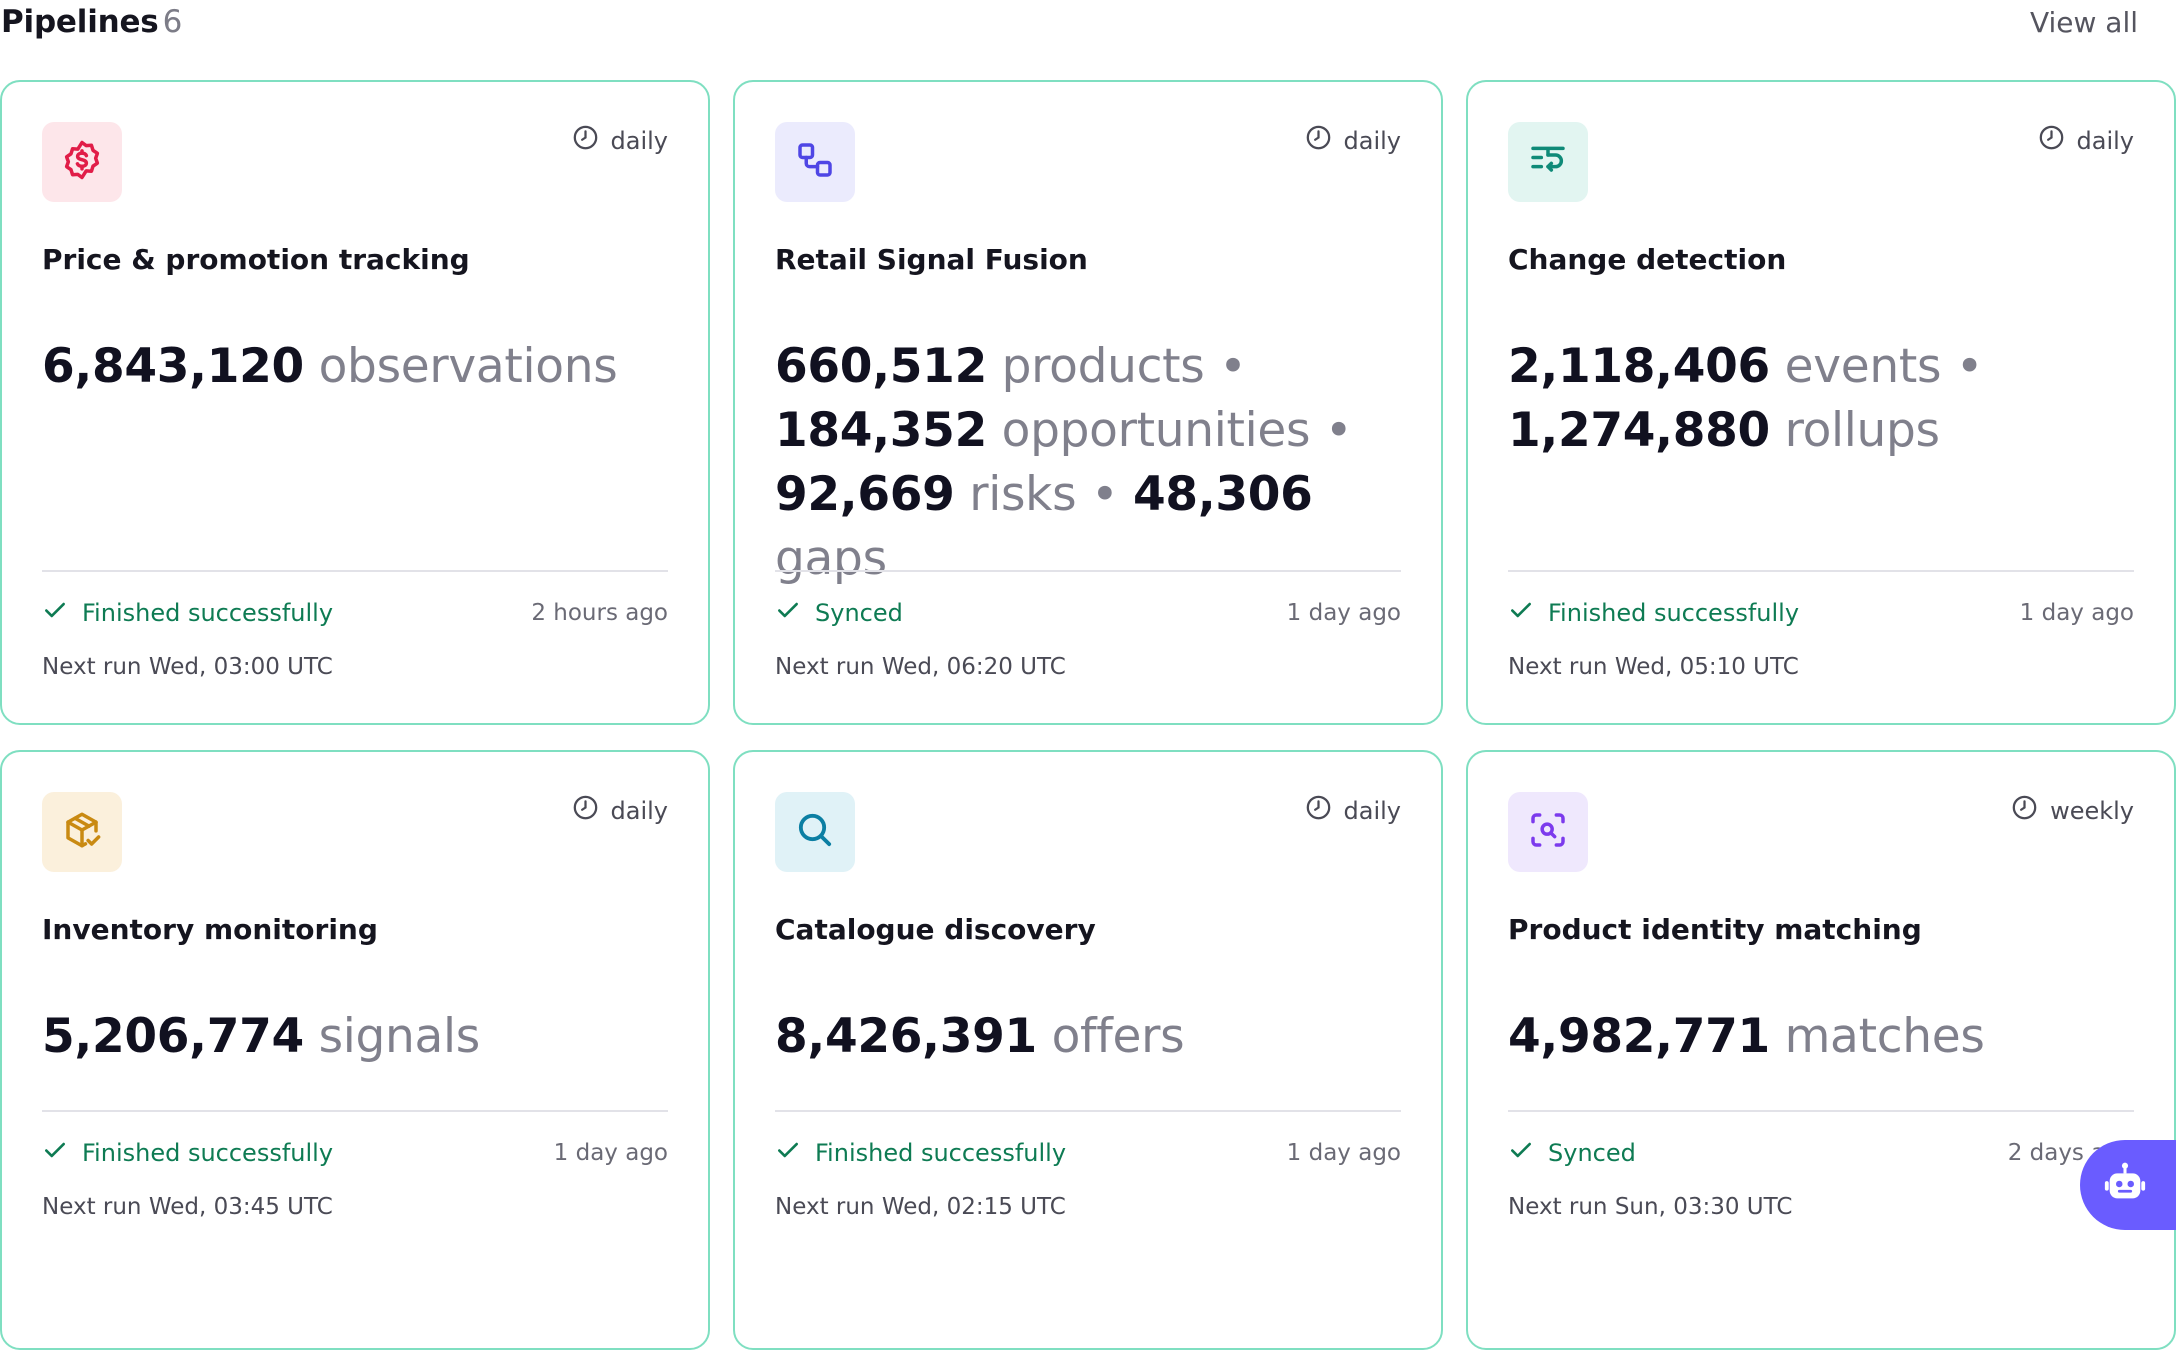 The image size is (2176, 1350). I want to click on view-all-link: View all, so click(2083, 22).